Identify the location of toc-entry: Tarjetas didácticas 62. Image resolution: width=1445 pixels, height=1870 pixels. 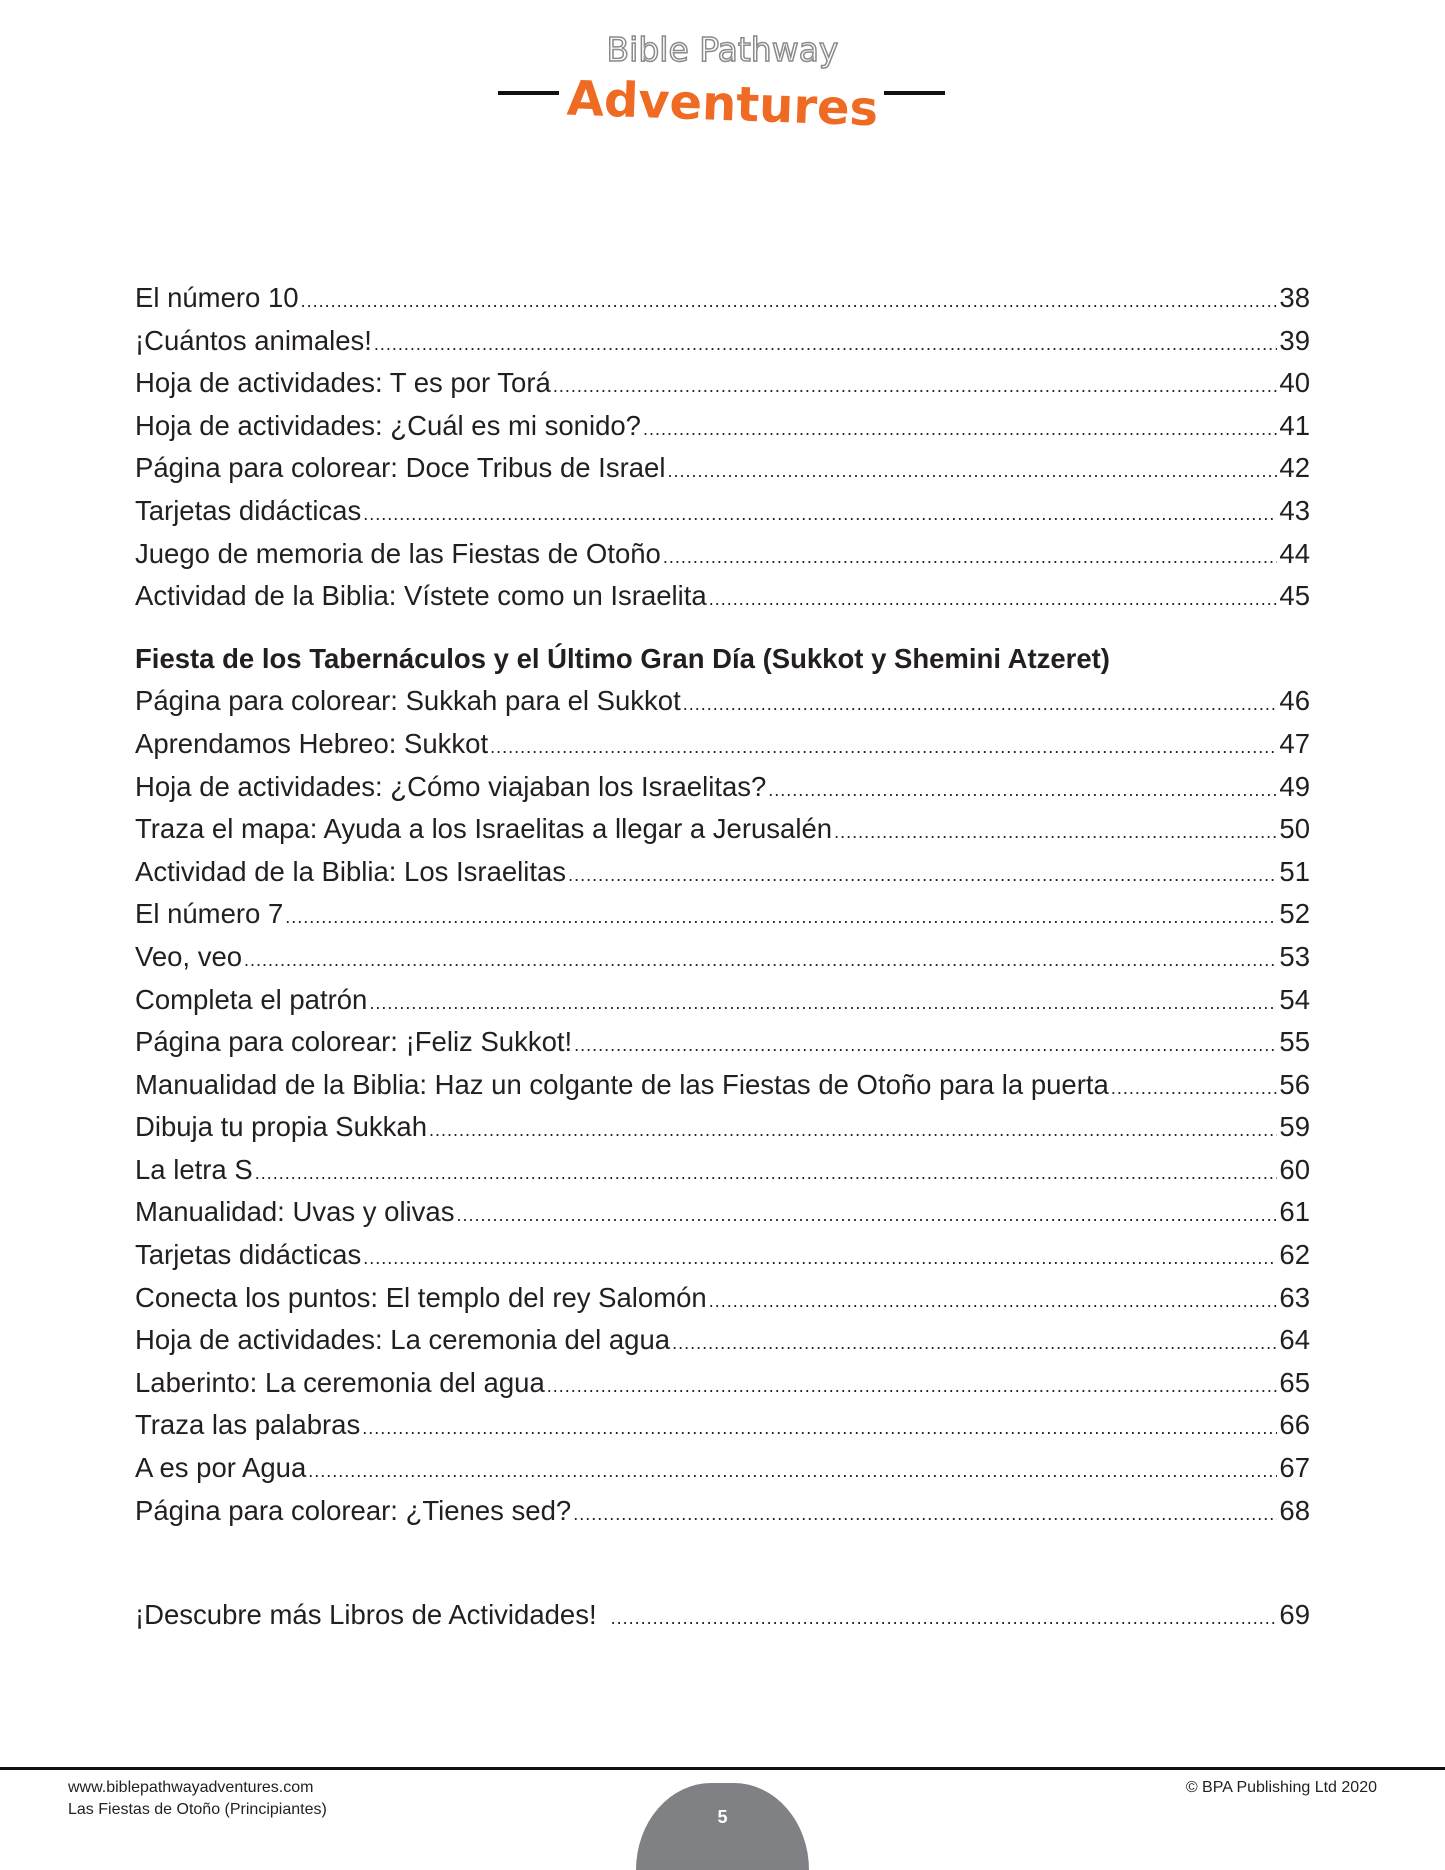
(722, 1260).